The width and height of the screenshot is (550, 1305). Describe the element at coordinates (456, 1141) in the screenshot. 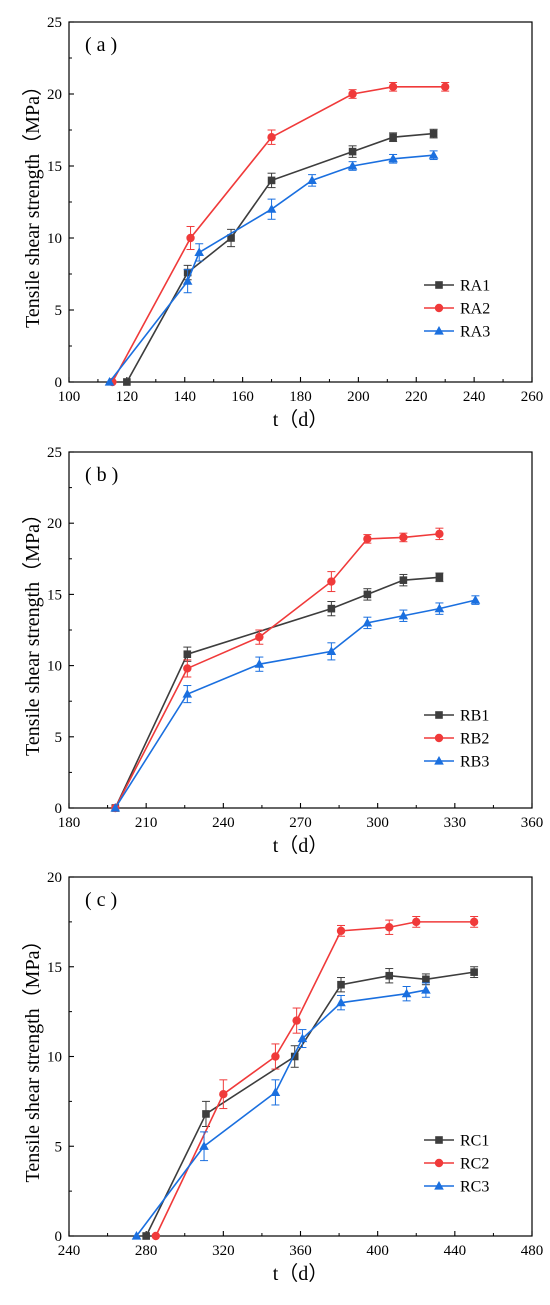

I see `legend-item: RC1` at that location.